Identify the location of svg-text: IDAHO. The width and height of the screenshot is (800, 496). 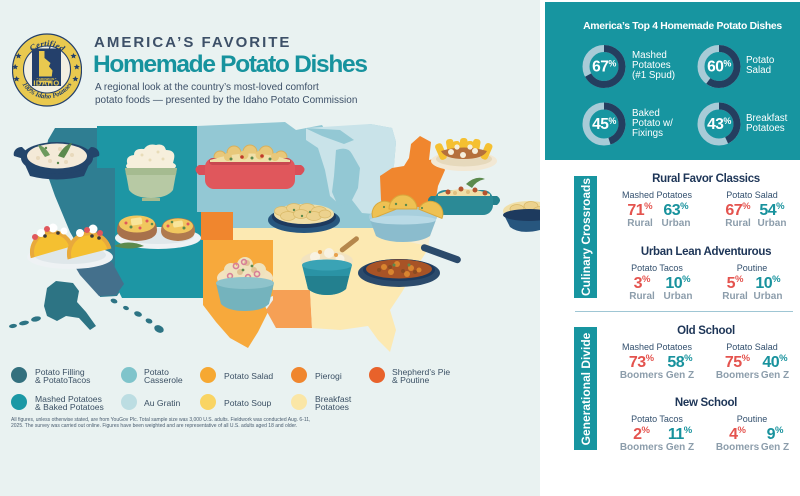
(46, 83).